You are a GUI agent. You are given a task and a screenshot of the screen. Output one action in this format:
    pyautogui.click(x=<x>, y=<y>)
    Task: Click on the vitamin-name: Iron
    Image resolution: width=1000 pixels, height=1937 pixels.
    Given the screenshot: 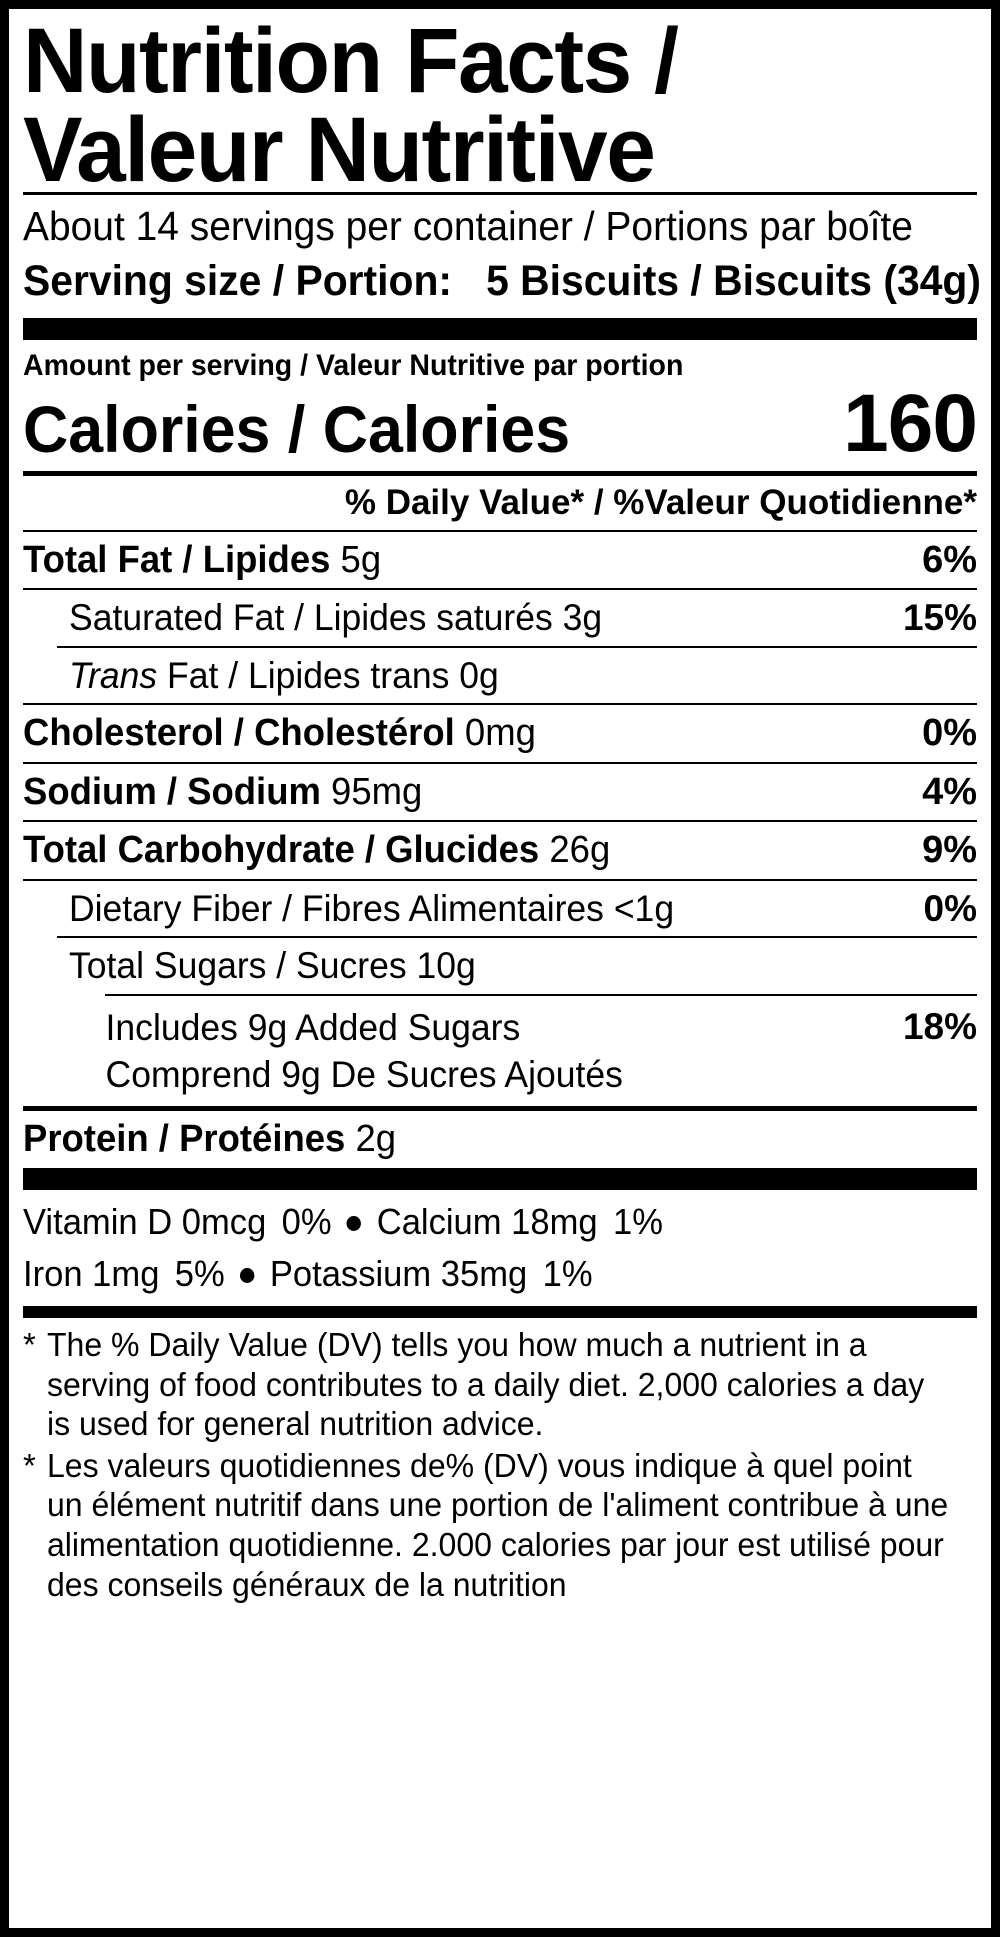 What is the action you would take?
    pyautogui.click(x=53, y=1273)
    